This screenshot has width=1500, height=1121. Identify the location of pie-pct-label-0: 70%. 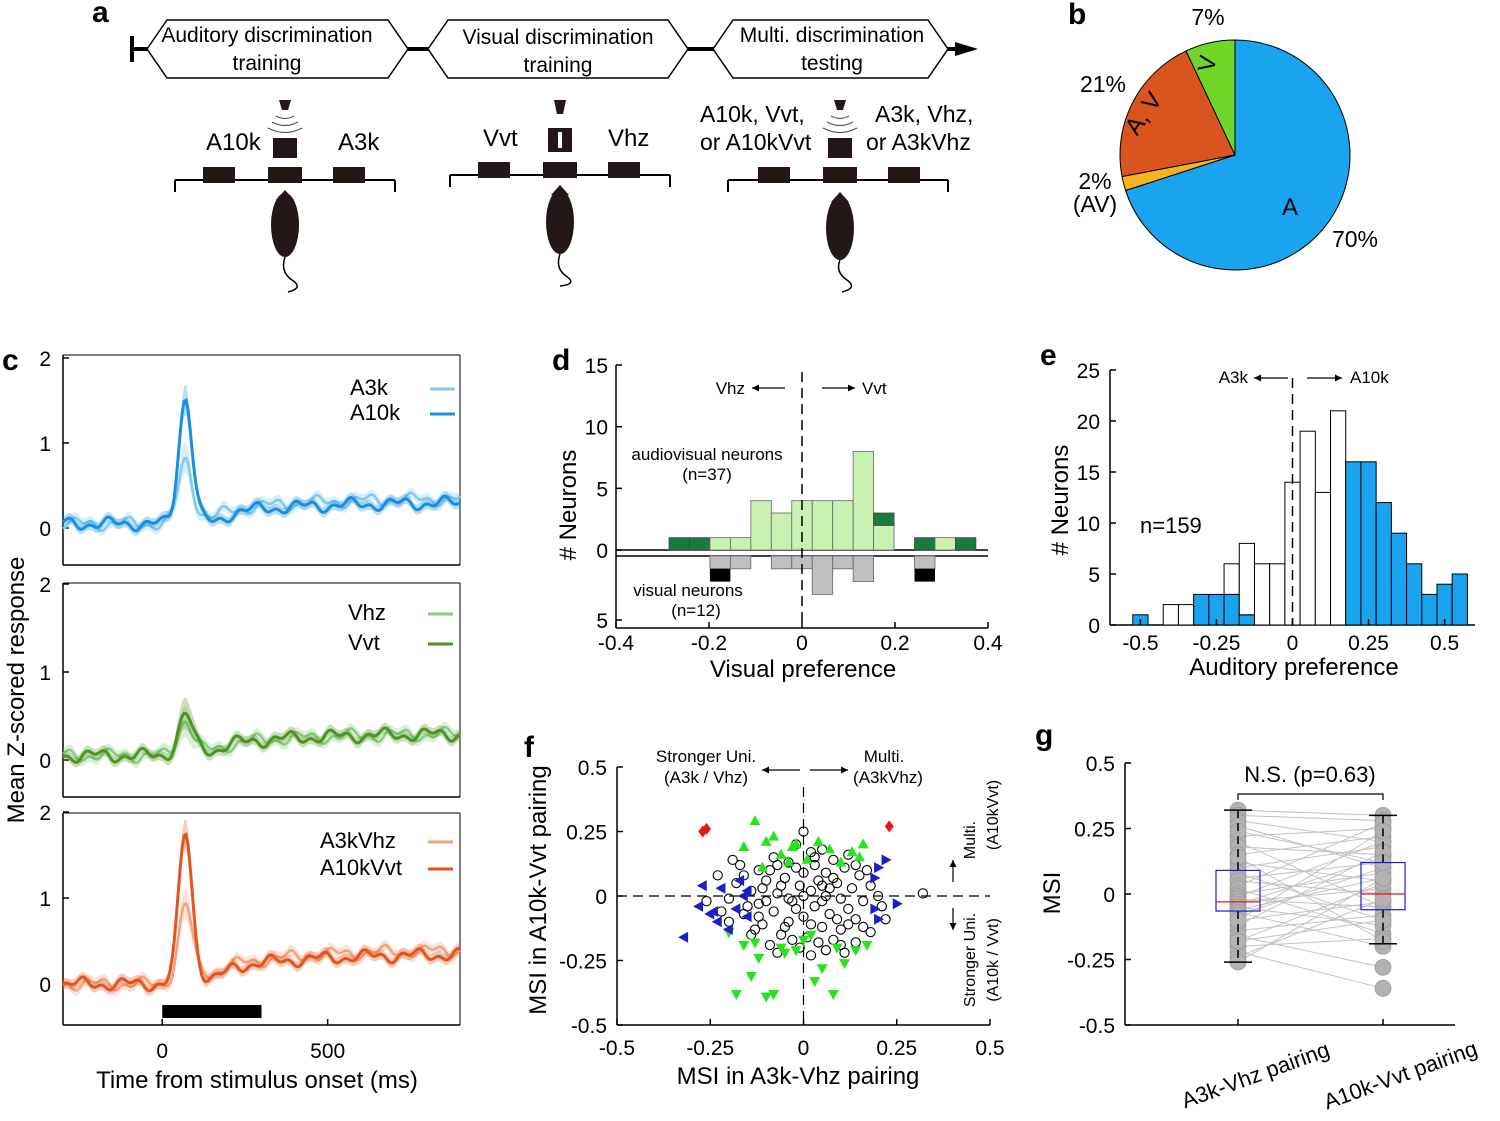
(1355, 239).